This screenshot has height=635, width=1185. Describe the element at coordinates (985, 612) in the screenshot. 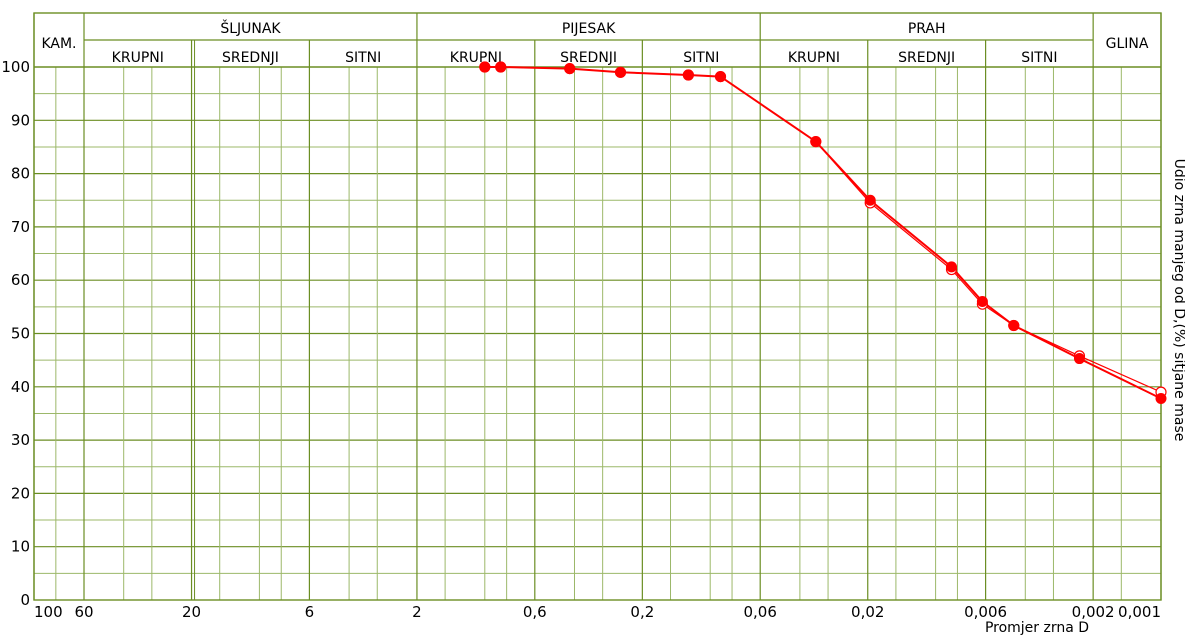

I see `x-tick-label: 0,006` at that location.